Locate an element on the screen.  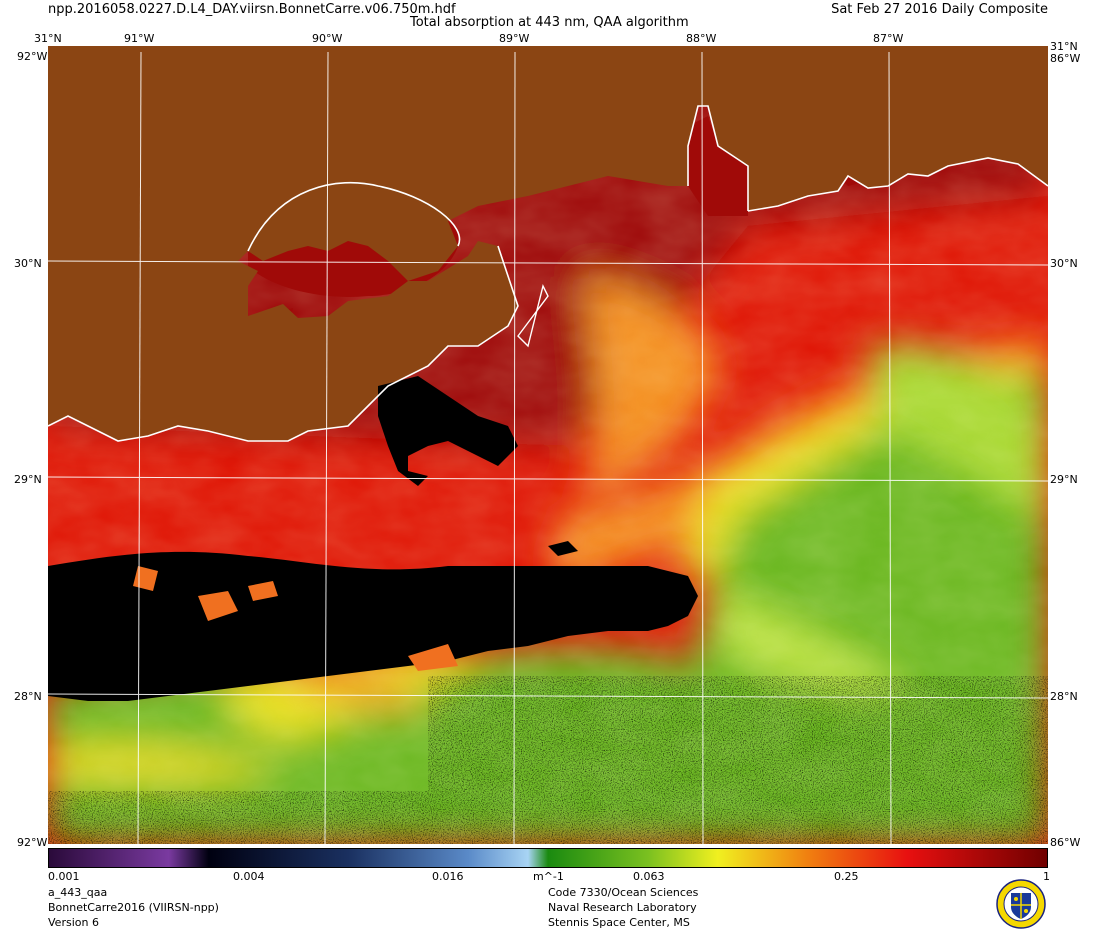
colorbar-tick-0.004: 0.004 is located at coordinates (249, 876).